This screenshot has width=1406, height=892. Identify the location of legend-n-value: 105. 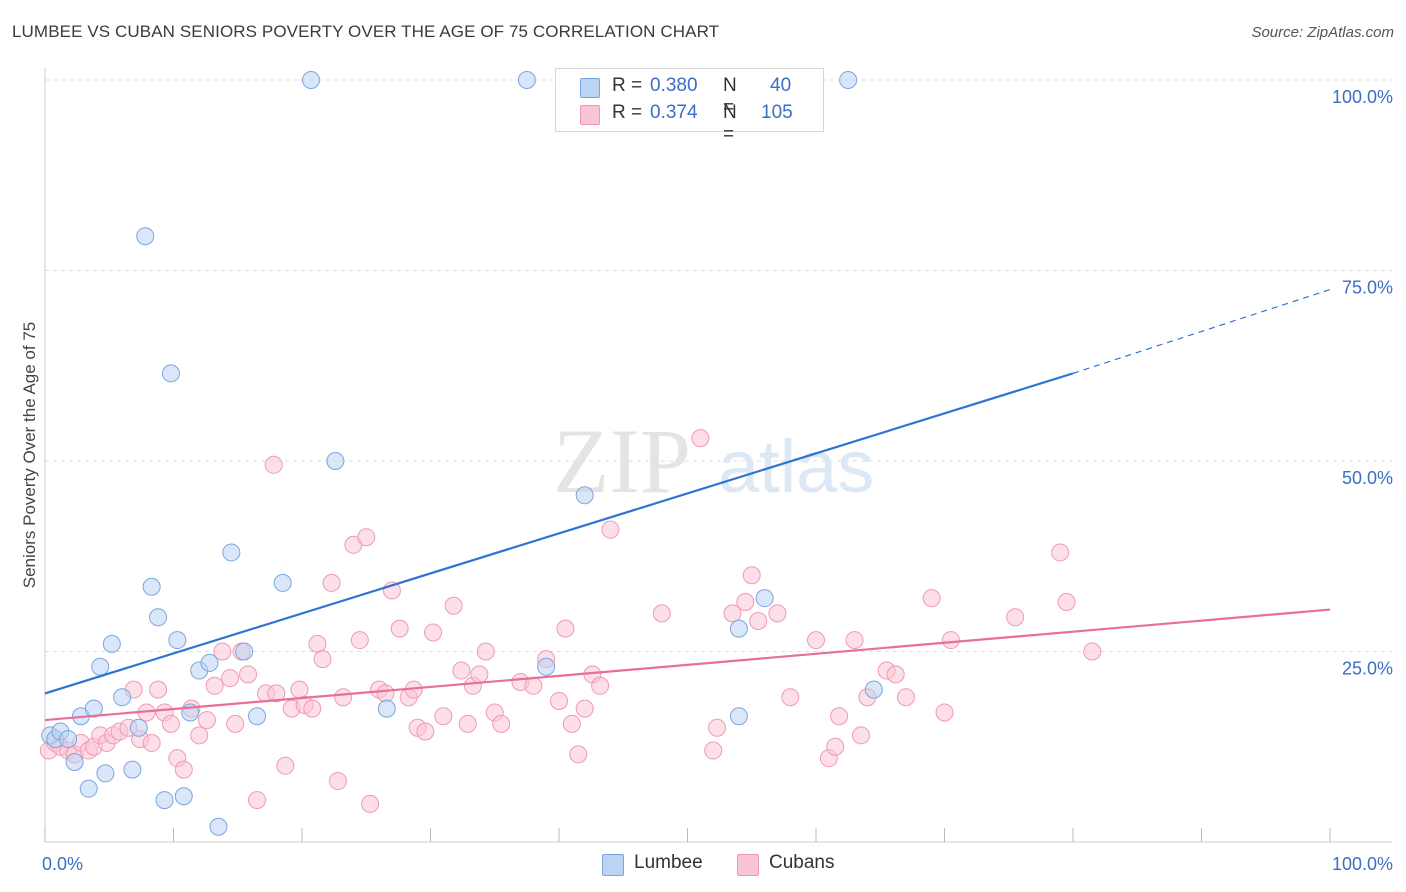
(777, 112).